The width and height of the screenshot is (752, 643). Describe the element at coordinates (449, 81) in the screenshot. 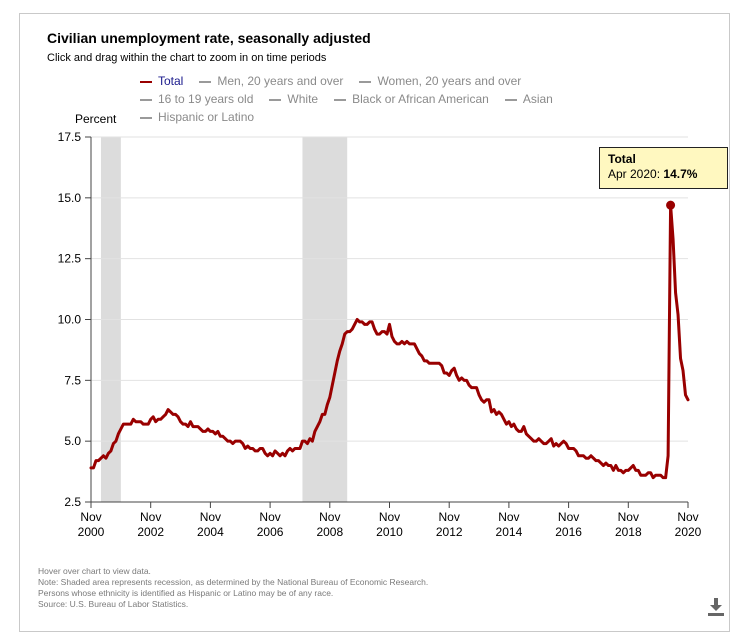

I see `legend-label: Women, 20 years and over` at that location.